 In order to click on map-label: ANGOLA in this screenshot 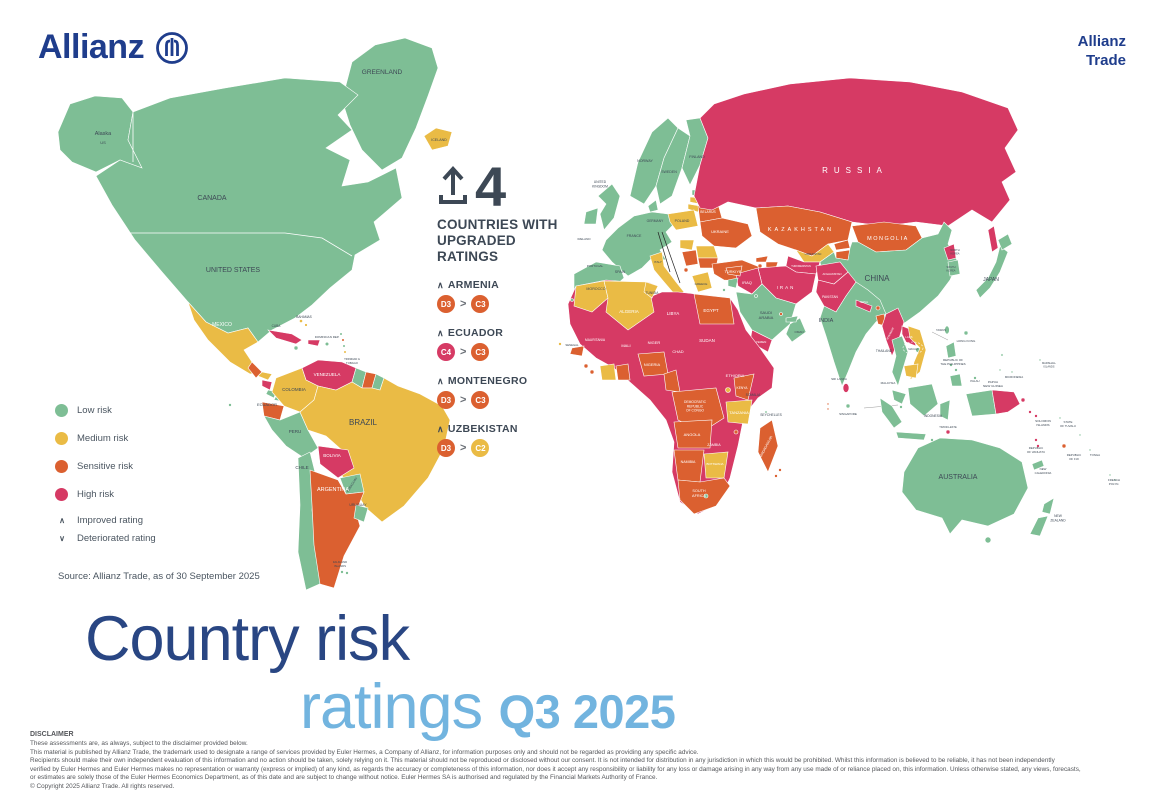, I will do `click(692, 434)`.